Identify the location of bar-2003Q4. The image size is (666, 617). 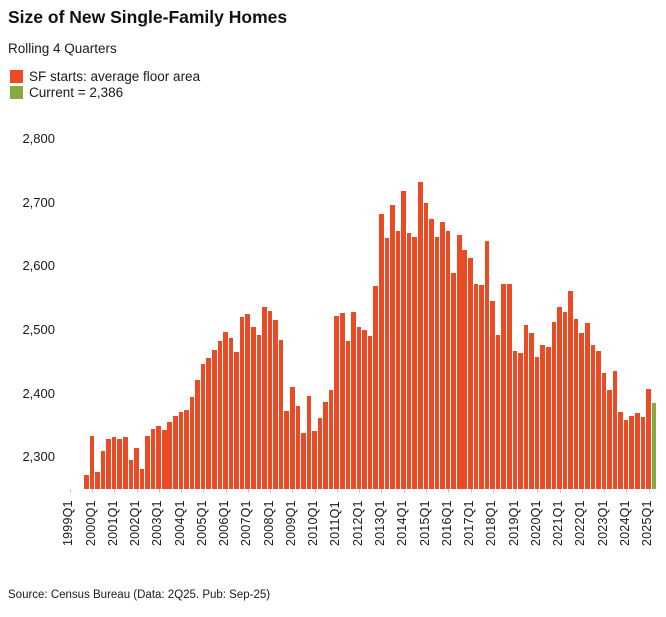
(175, 452).